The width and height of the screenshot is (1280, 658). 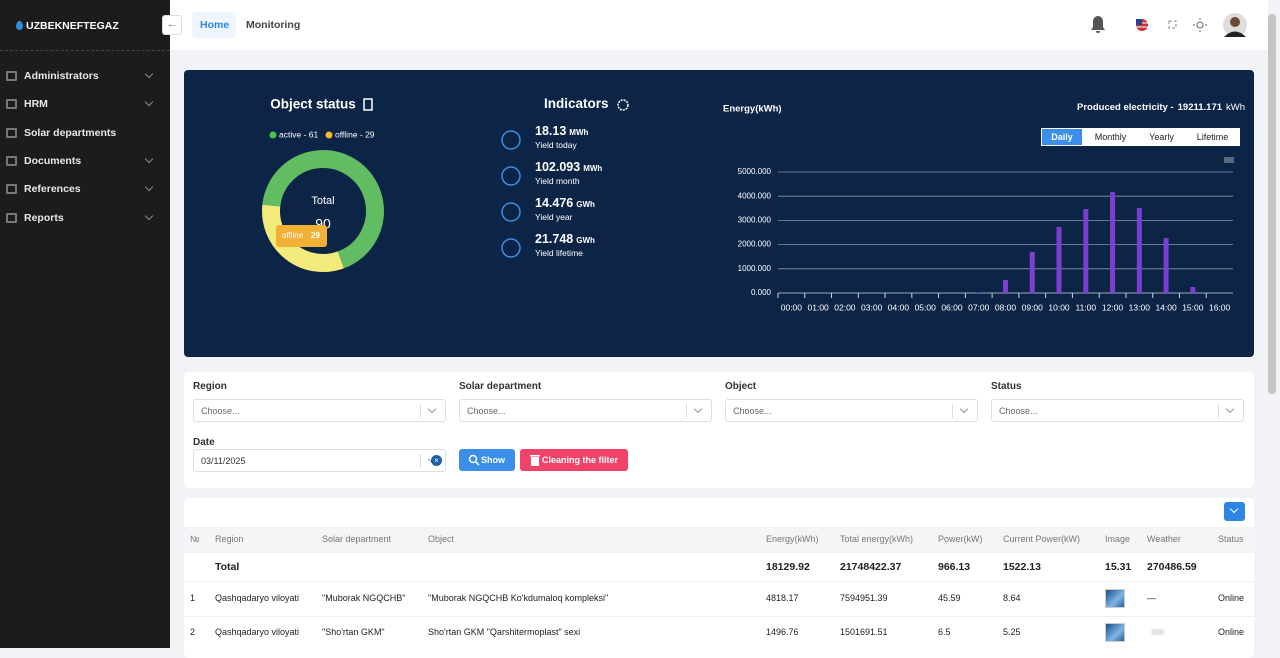 I want to click on show-button: Show, so click(x=487, y=460).